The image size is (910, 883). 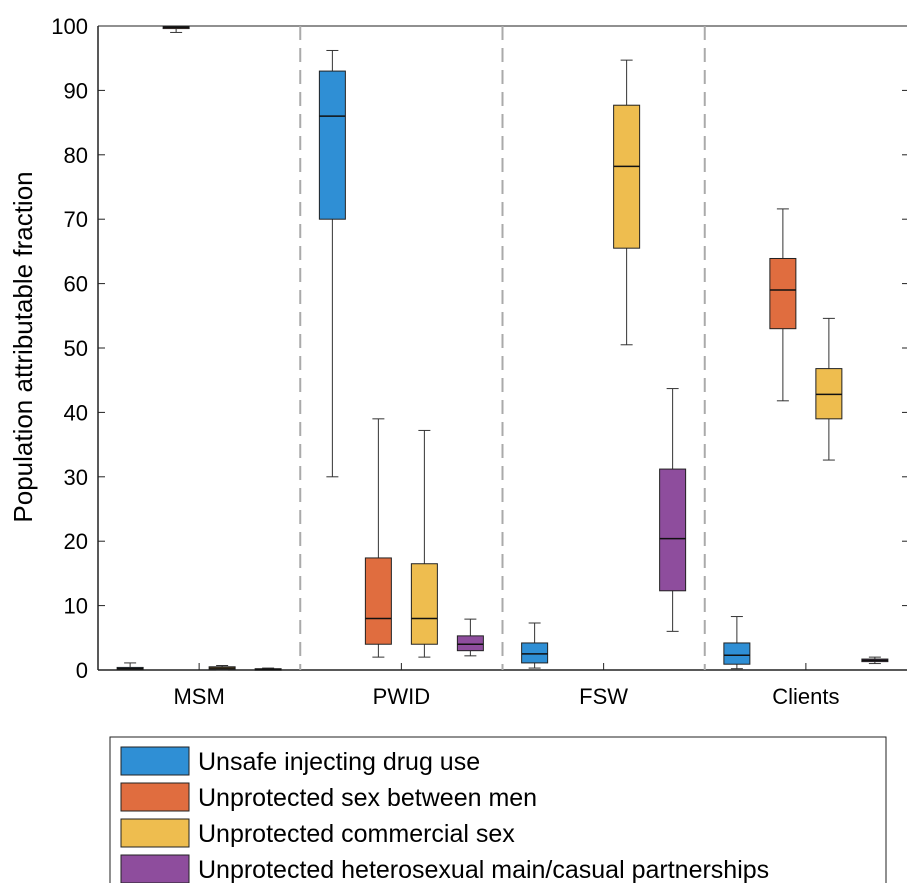 I want to click on y-tick-label: 70, so click(x=76, y=219).